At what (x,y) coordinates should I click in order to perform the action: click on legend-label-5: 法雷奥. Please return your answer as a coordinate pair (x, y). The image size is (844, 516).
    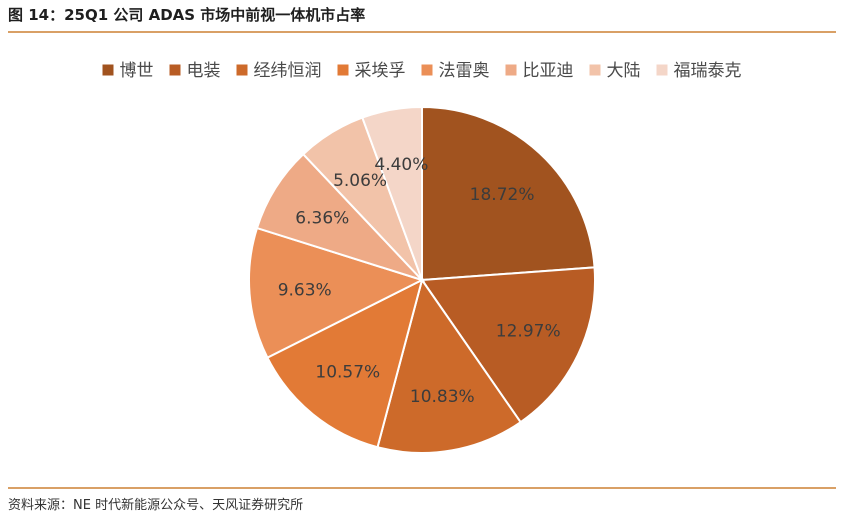
    Looking at the image, I should click on (464, 71).